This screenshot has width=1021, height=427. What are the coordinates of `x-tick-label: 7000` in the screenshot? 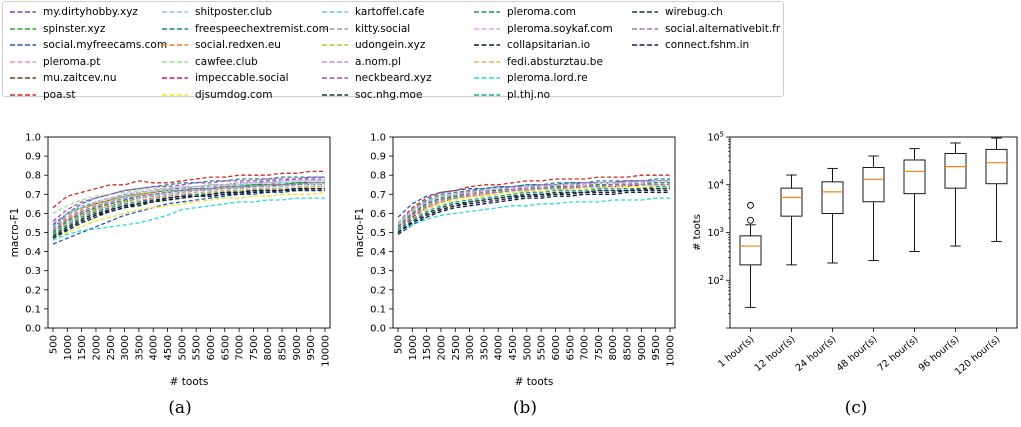 It's located at (585, 347).